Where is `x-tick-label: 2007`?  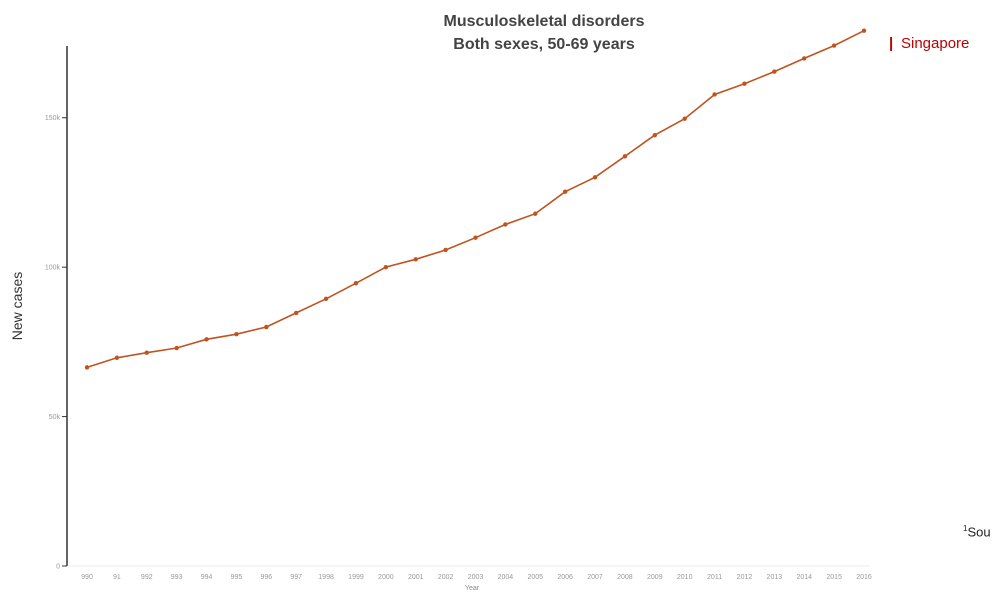 x-tick-label: 2007 is located at coordinates (595, 577).